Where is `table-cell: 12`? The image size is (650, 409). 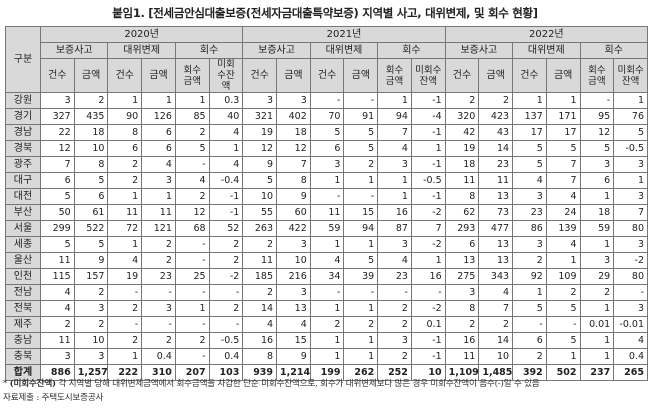 table-cell: 12 is located at coordinates (293, 148).